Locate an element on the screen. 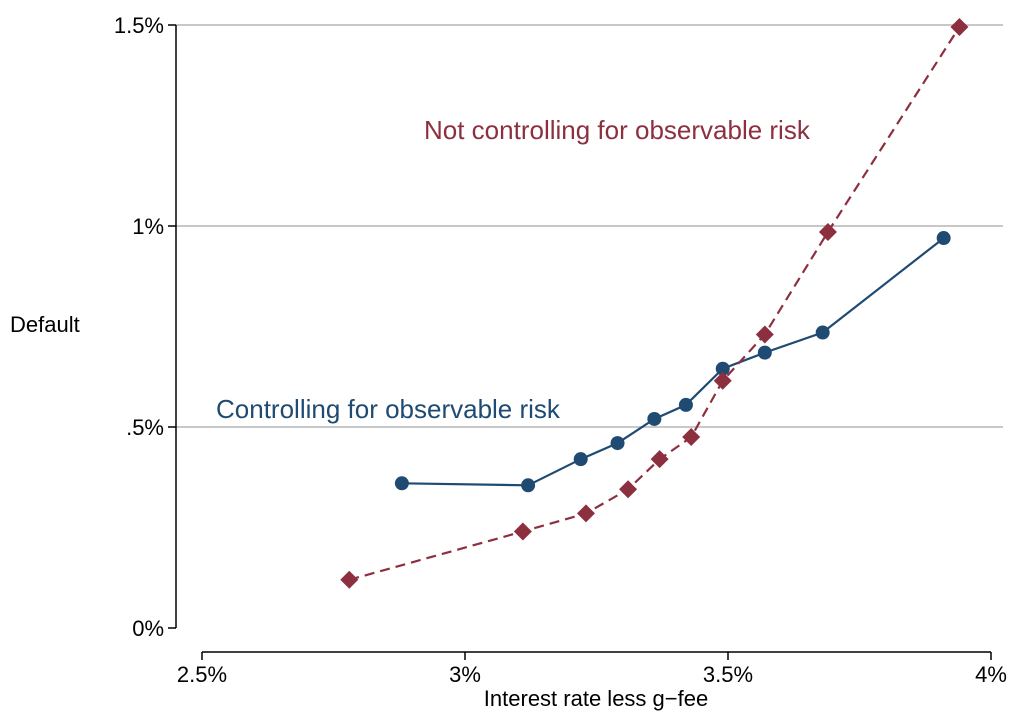 This screenshot has width=1010, height=716. x-tick-label-1: 3% is located at coordinates (465, 674).